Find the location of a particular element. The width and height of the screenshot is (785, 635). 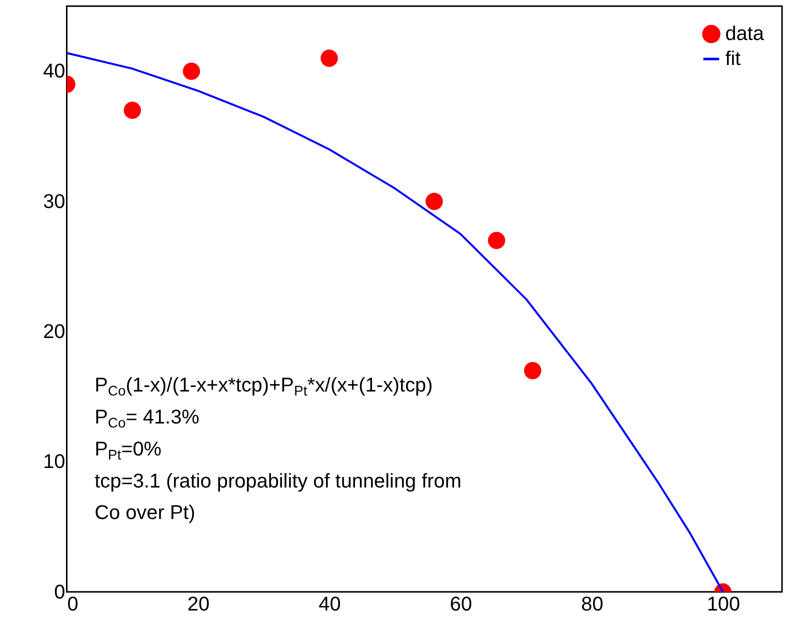

legend-label: fit is located at coordinates (733, 59).